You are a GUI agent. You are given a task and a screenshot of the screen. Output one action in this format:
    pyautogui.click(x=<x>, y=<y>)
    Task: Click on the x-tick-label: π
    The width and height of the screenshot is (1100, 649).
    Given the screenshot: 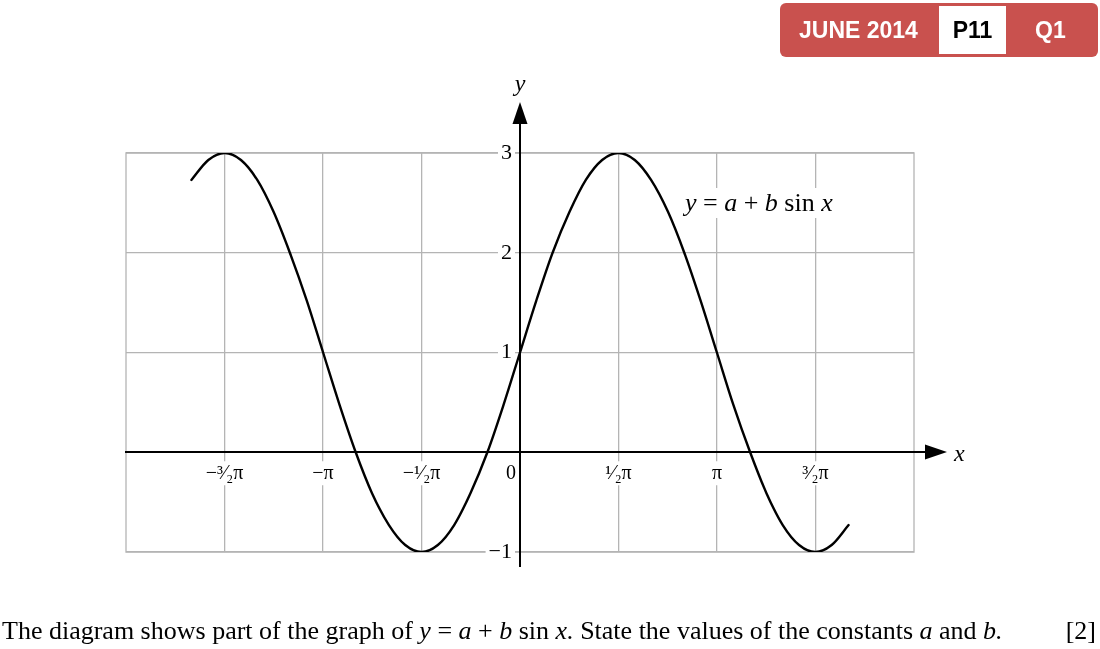 What is the action you would take?
    pyautogui.click(x=717, y=471)
    